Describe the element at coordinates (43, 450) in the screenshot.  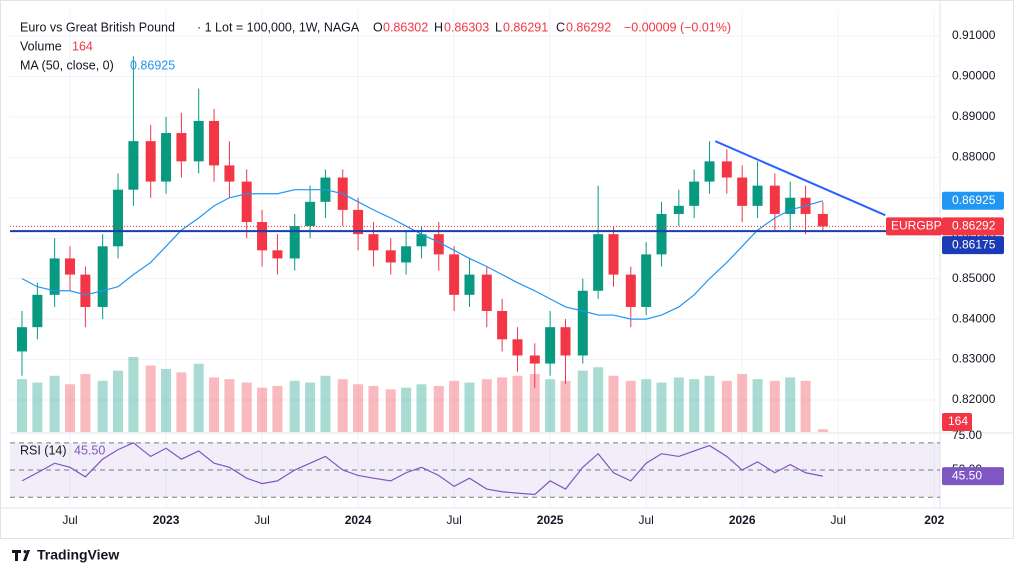
I see `rsi-label: RSI (14)` at that location.